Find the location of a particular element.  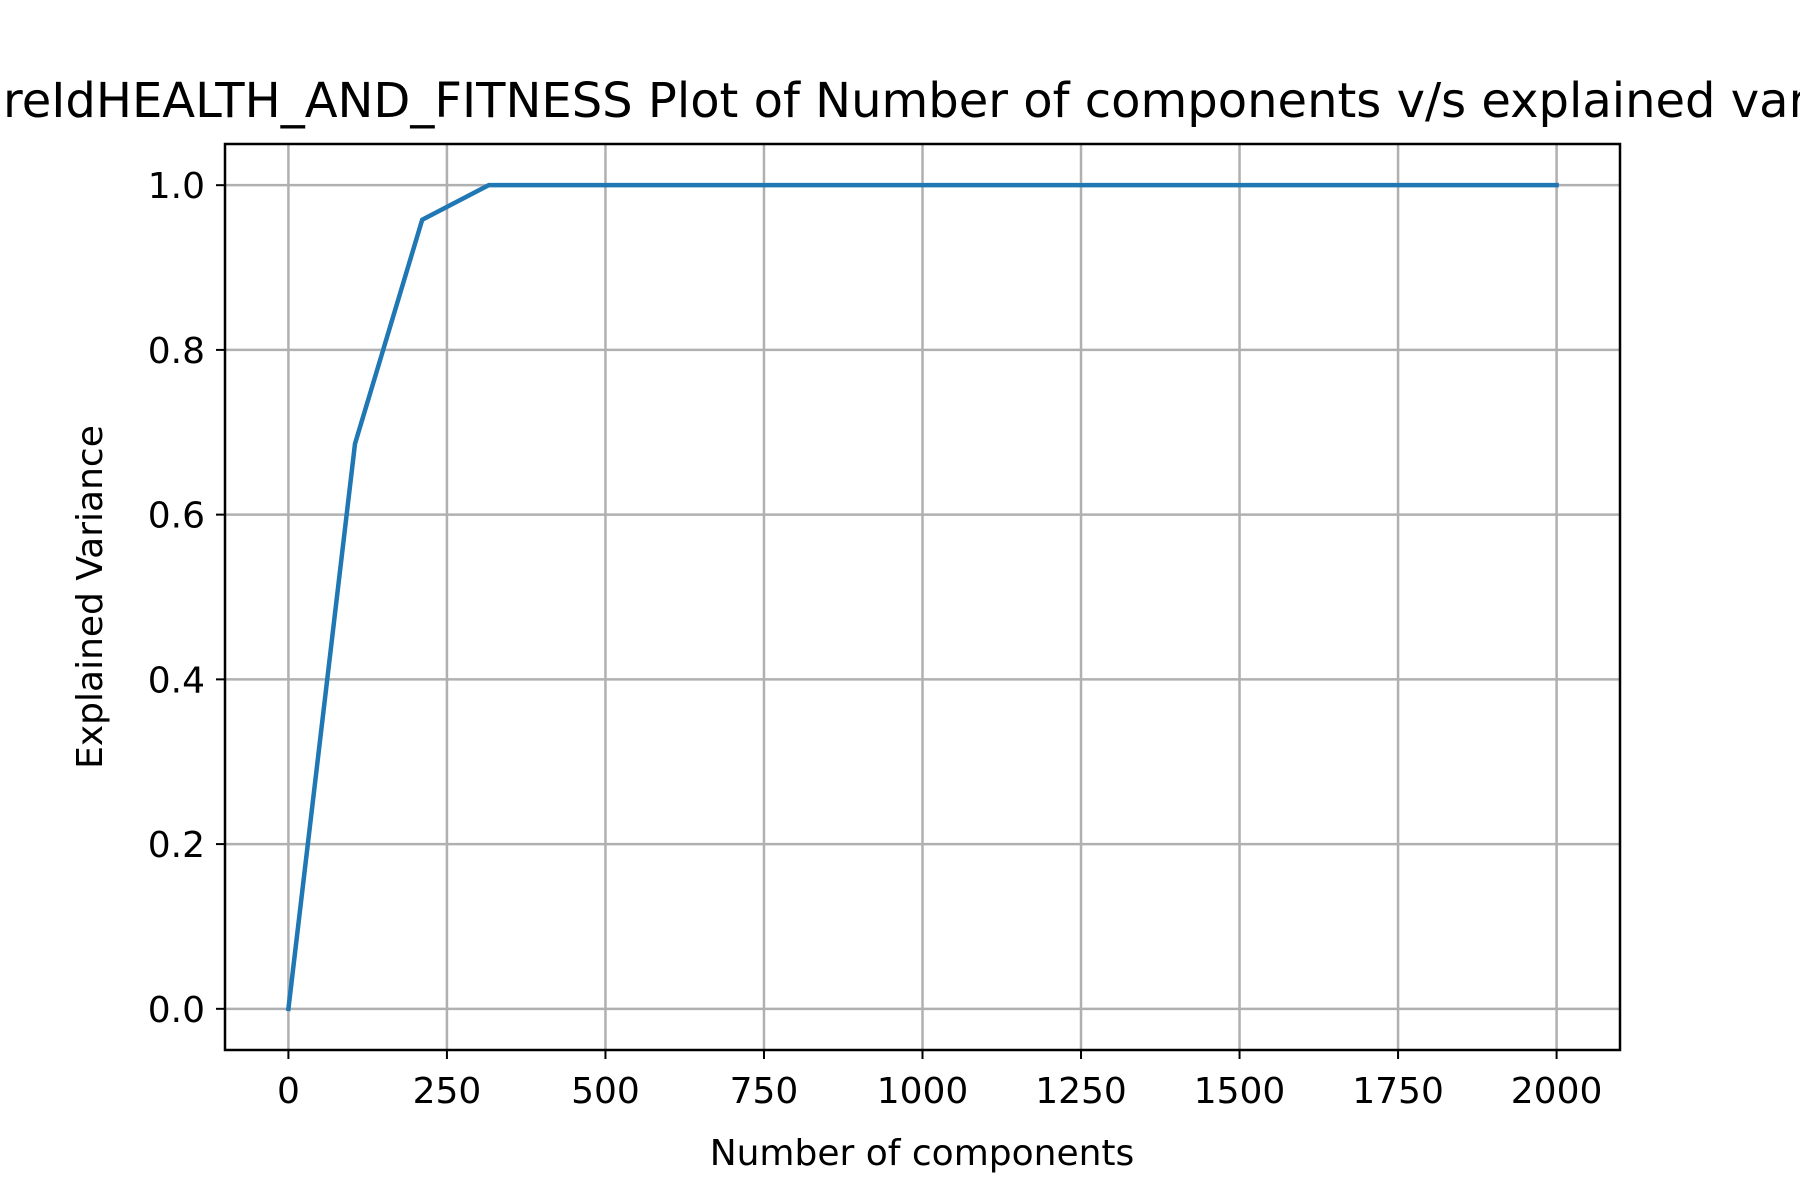

x-axis: 0 250 500 750 1000 1250 1500 1750 2000 is located at coordinates (939, 1081).